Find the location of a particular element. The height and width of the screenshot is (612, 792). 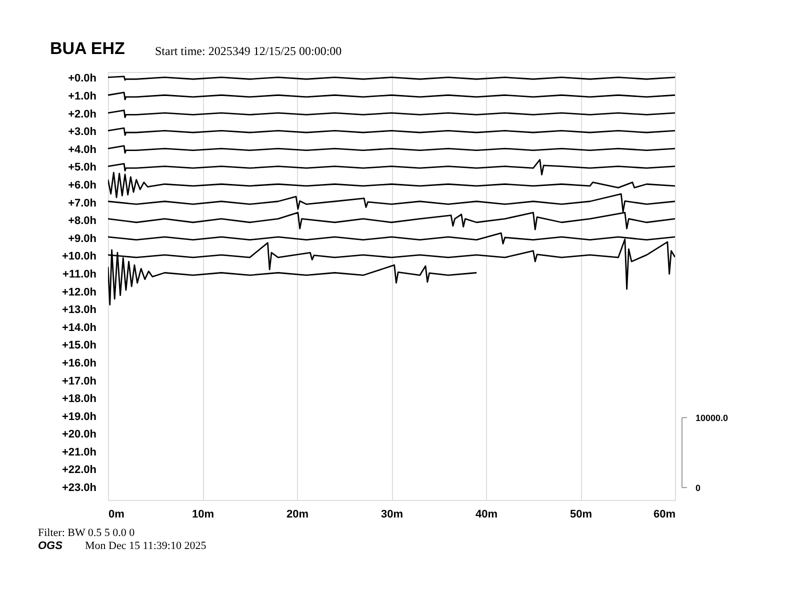

y-tick-label: +13.0h is located at coordinates (79, 310).